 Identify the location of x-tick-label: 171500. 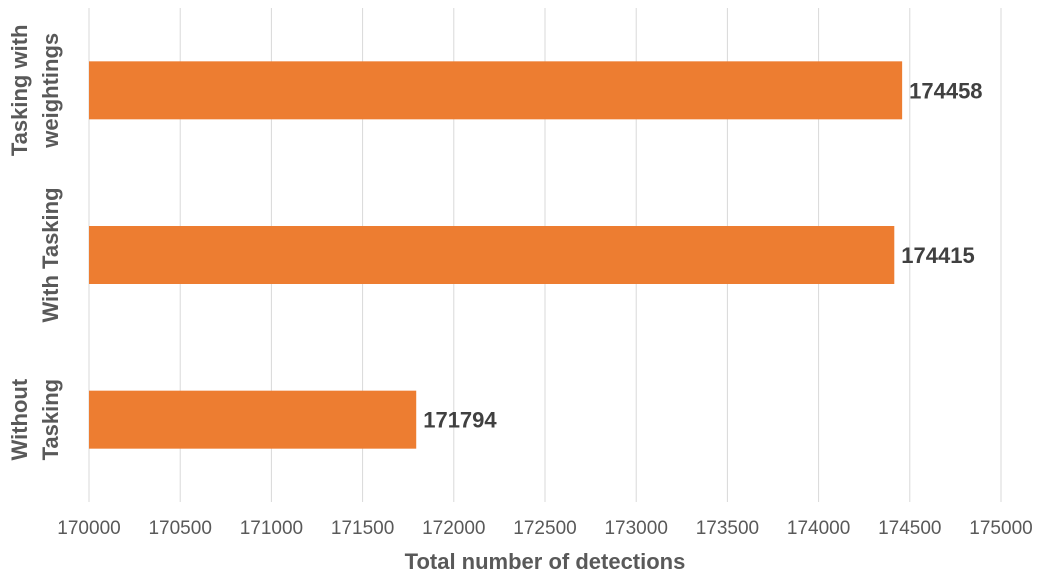
(362, 528).